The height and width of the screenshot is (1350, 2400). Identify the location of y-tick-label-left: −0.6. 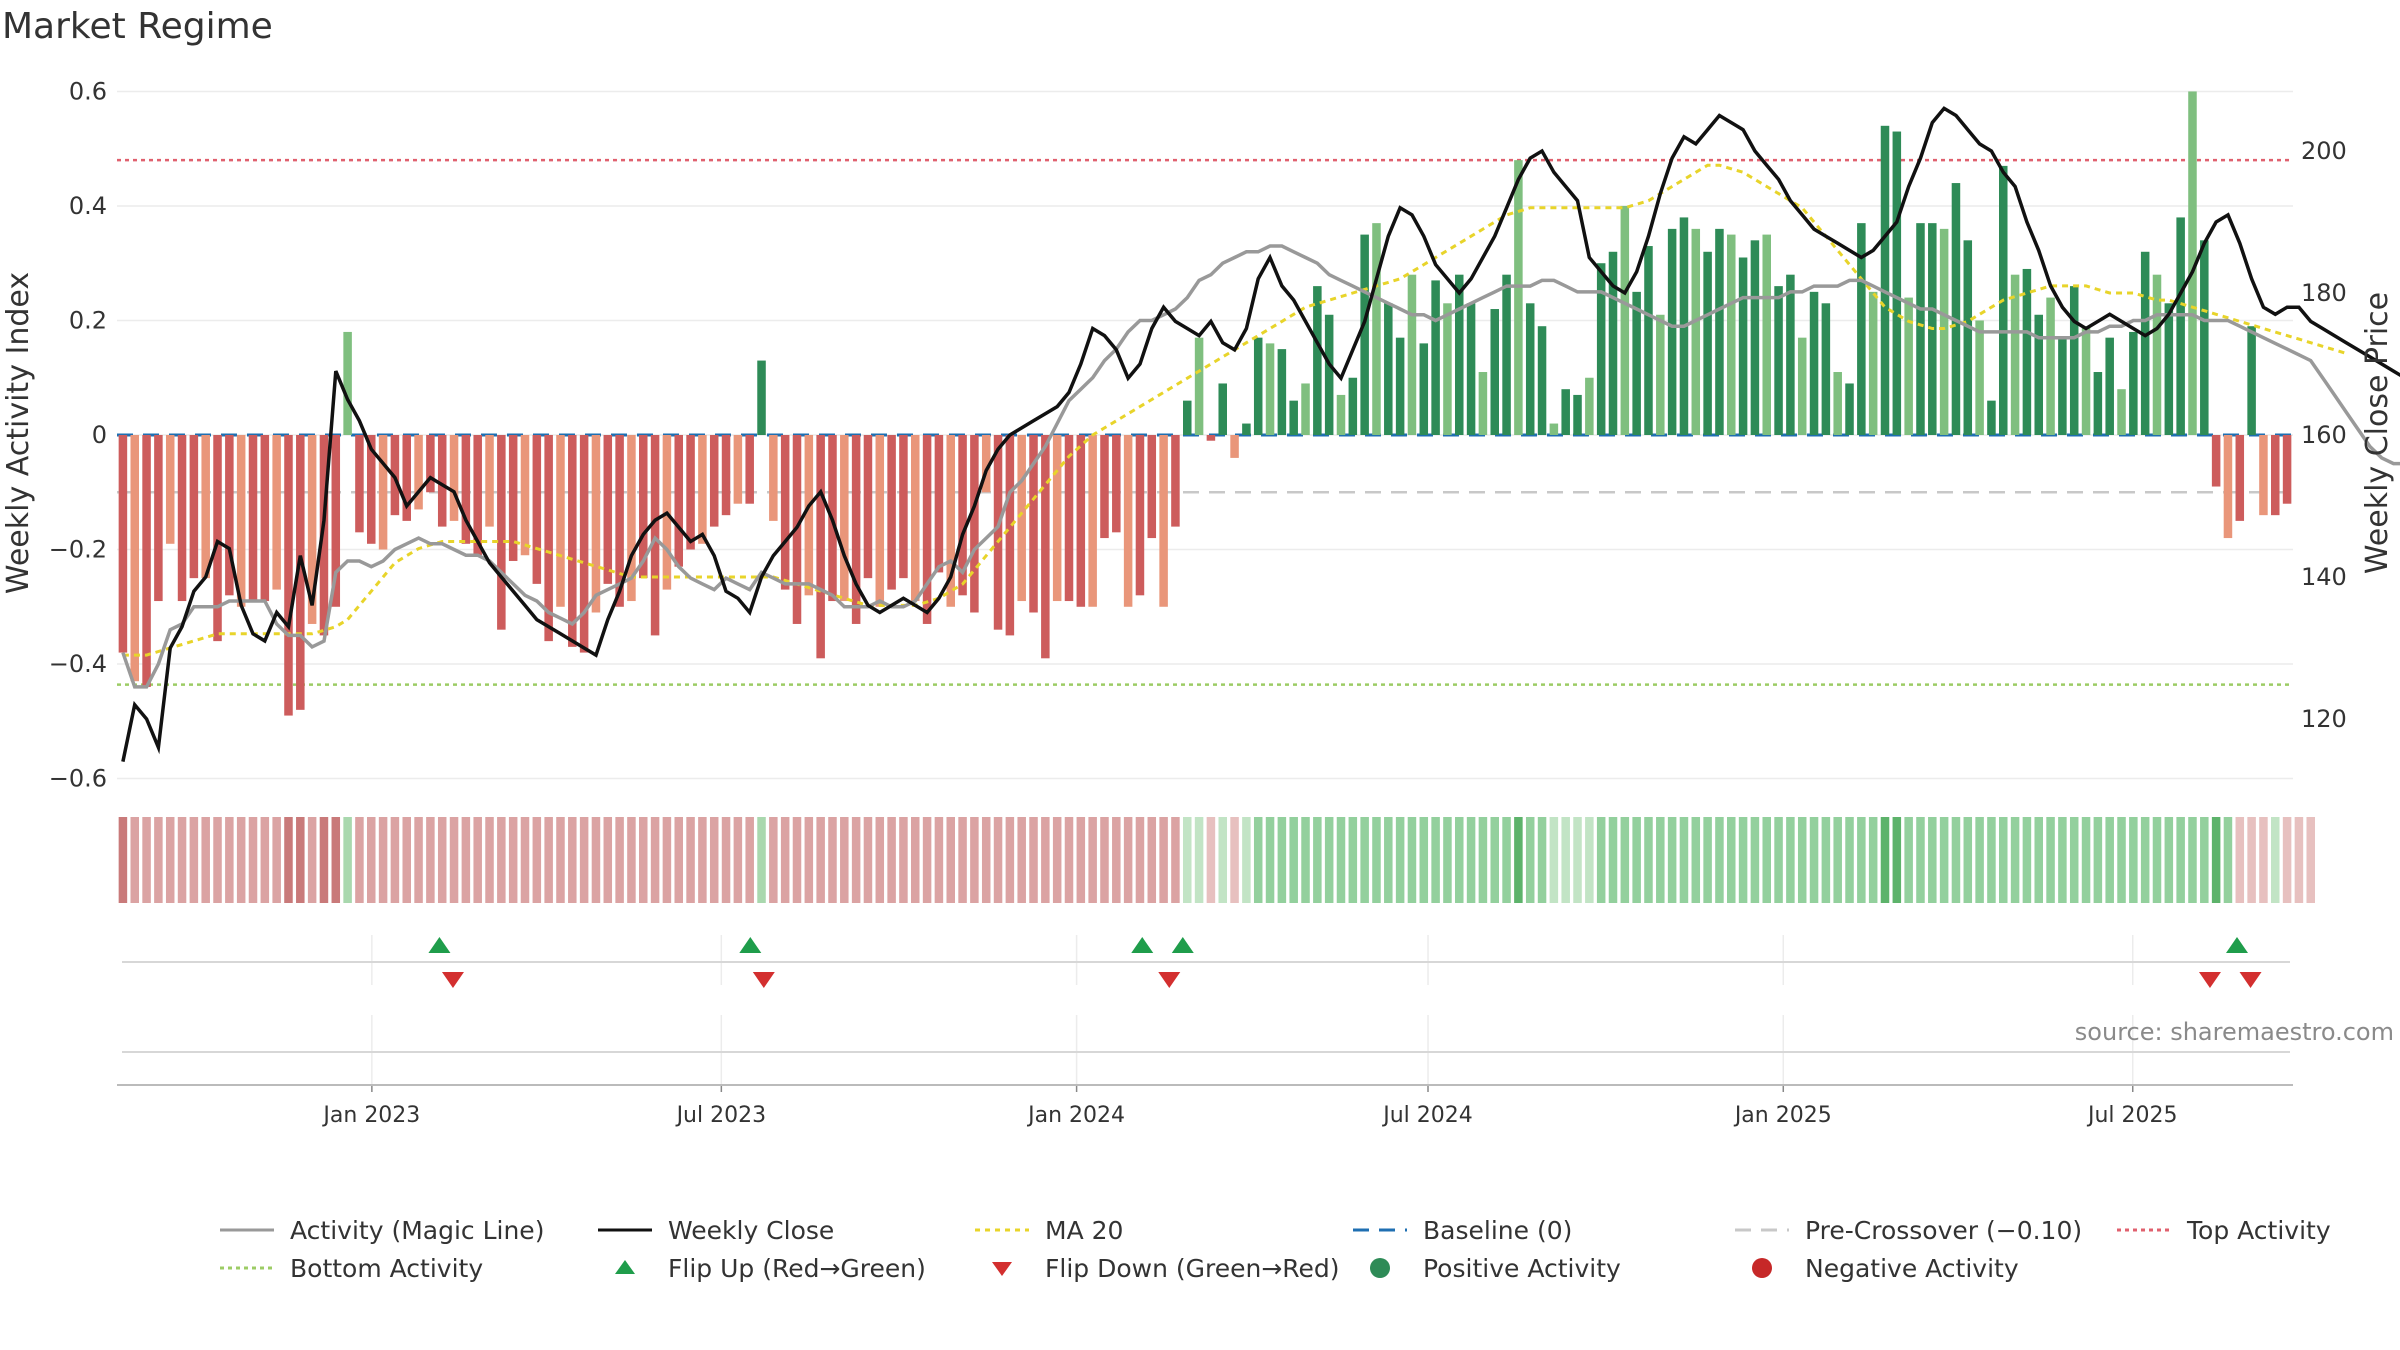
(78, 779).